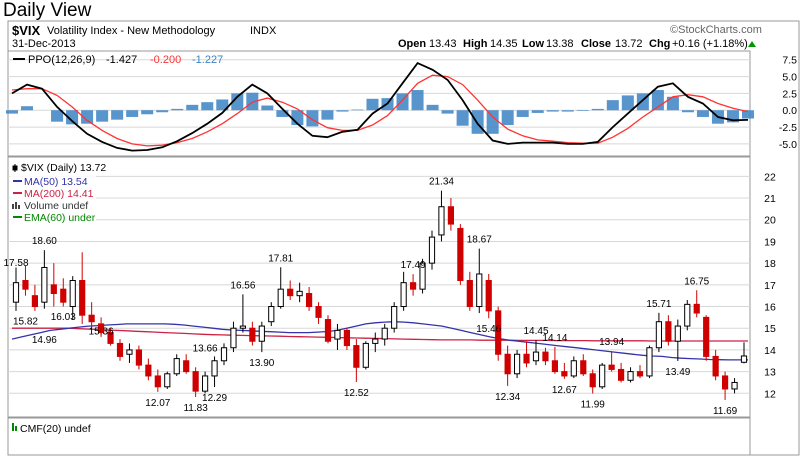  What do you see at coordinates (770, 242) in the screenshot?
I see `price-tick-label: 19` at bounding box center [770, 242].